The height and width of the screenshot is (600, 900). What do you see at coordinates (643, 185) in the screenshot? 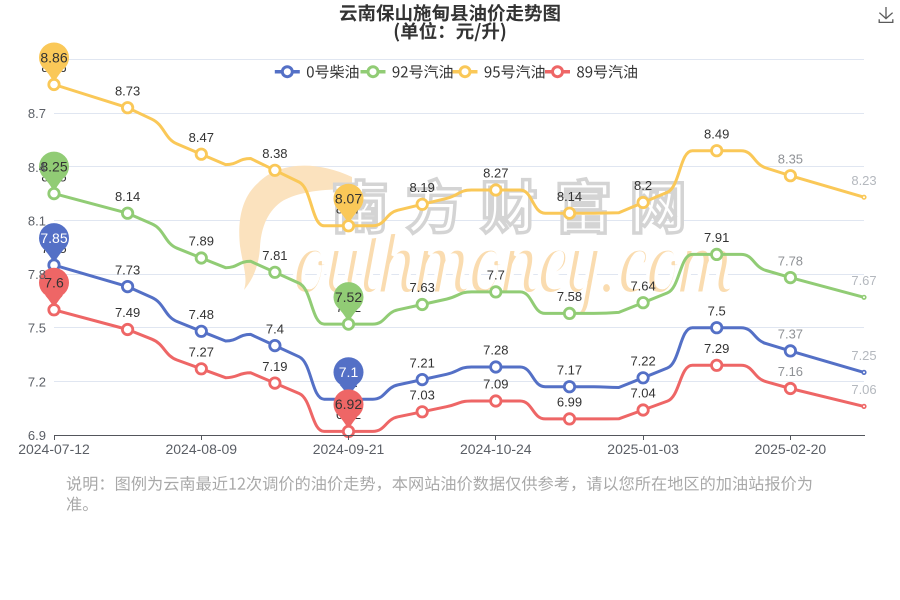
I see `svg-text: 8.2` at bounding box center [643, 185].